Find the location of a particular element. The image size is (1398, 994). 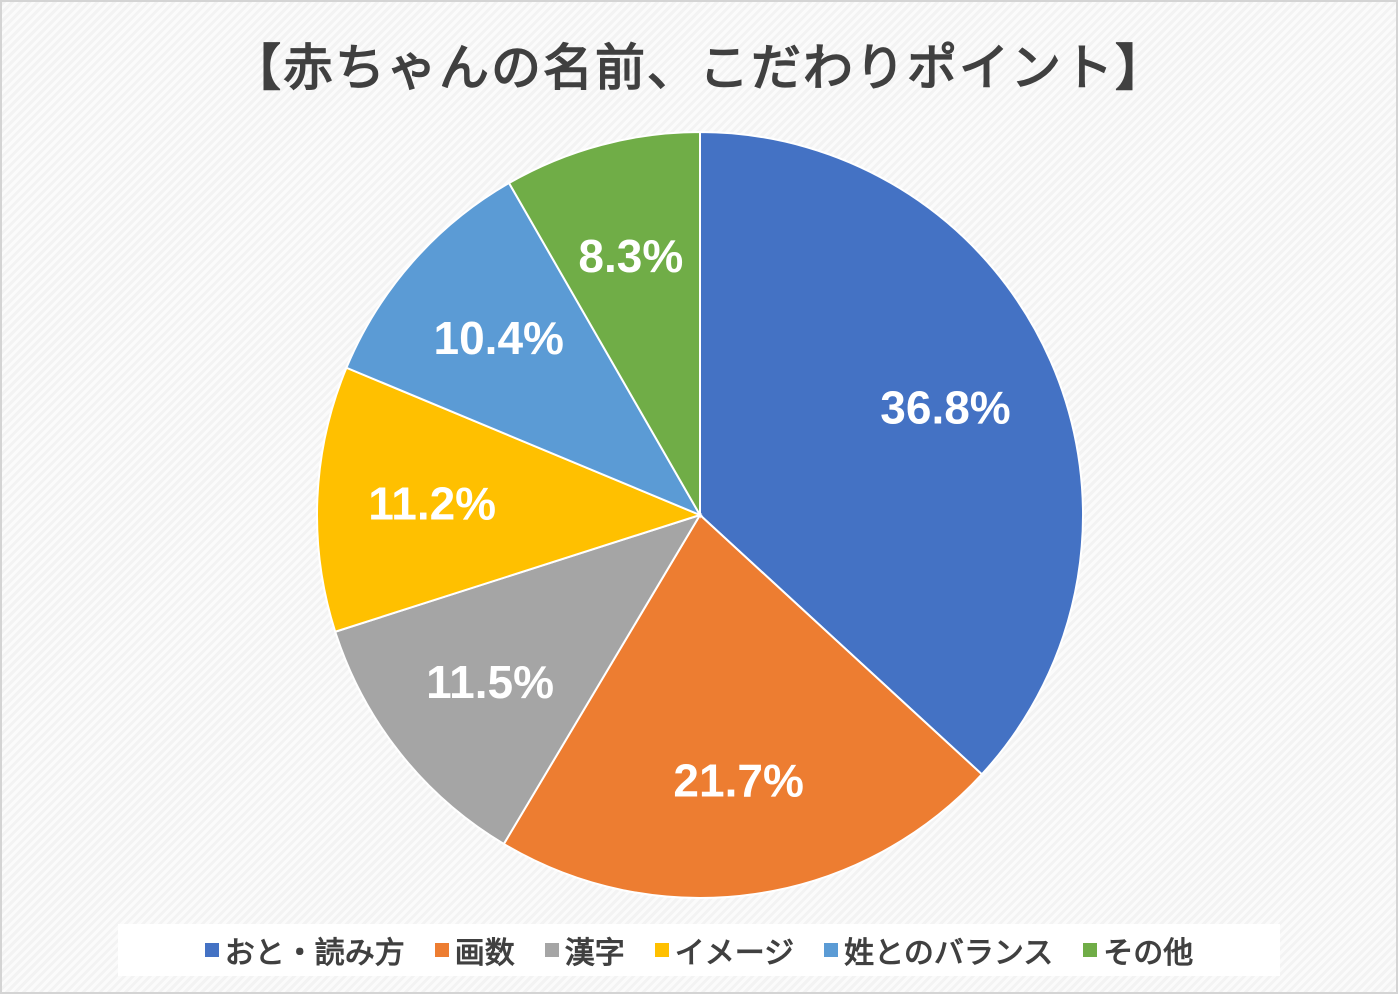

legend-label: イメージ is located at coordinates (734, 953).